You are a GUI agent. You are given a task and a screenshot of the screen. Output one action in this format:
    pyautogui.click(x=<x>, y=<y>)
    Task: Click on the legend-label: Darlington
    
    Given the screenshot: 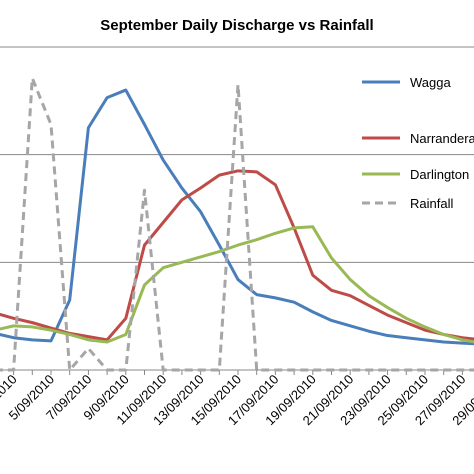 What is the action you would take?
    pyautogui.click(x=439, y=174)
    